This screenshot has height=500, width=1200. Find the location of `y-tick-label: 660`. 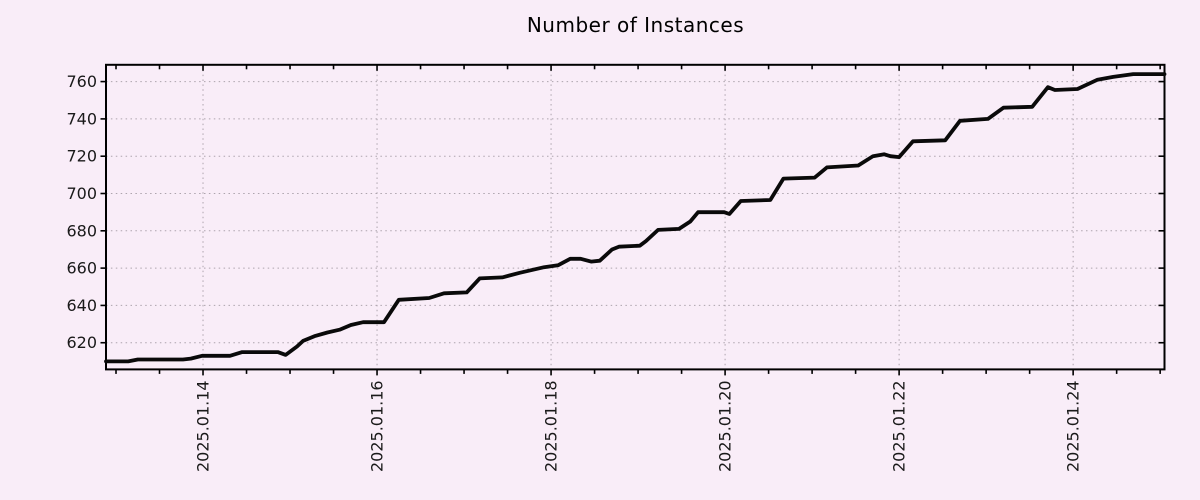

y-tick-label: 660 is located at coordinates (81, 268).